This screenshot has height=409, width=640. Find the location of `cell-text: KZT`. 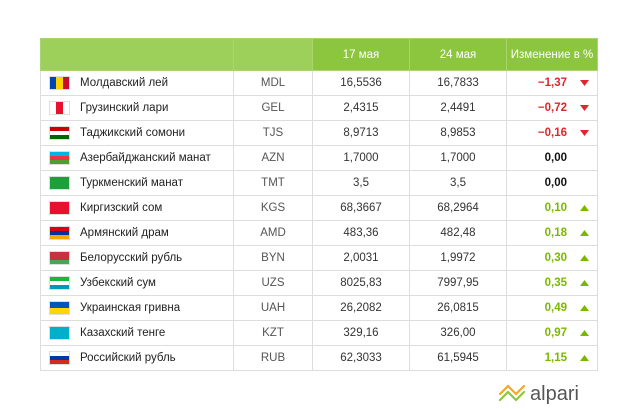

cell-text: KZT is located at coordinates (273, 333).